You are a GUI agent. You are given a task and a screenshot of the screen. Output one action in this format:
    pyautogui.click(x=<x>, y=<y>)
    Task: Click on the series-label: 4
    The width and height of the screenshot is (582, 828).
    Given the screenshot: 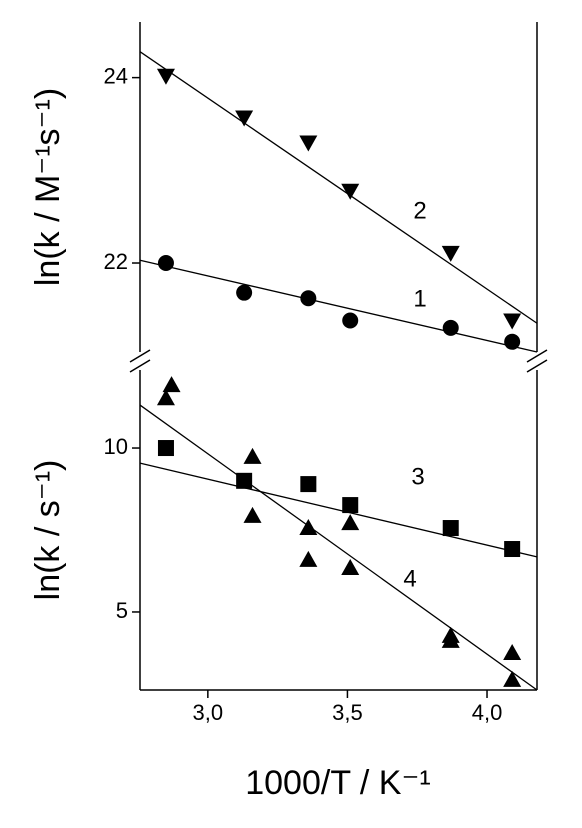 What is the action you would take?
    pyautogui.click(x=409, y=578)
    